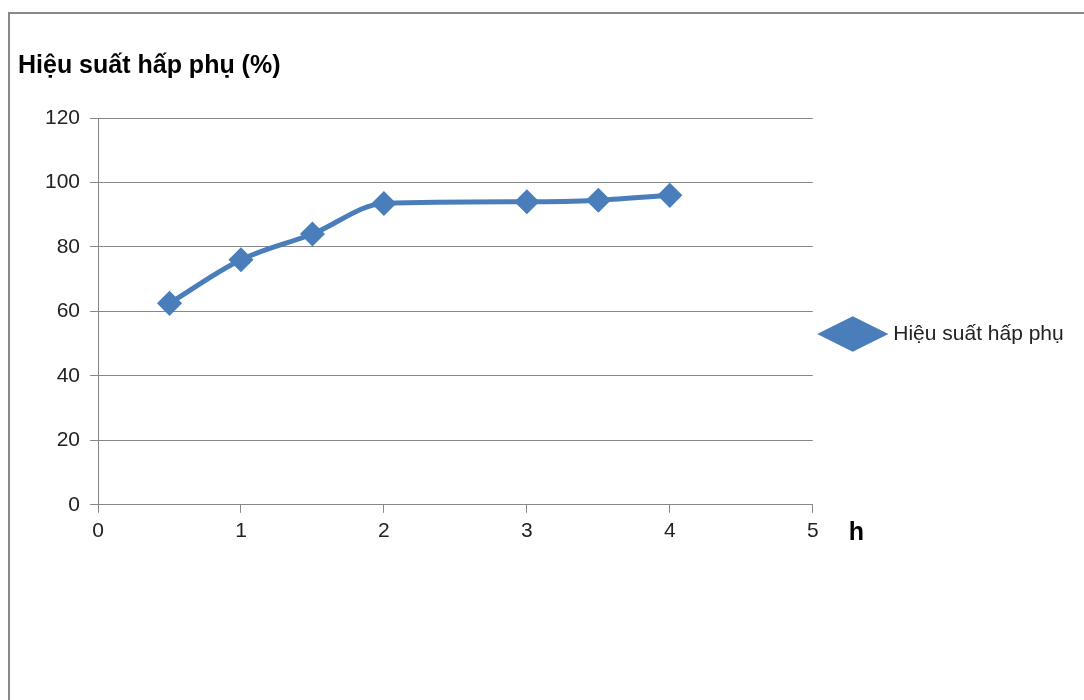 This screenshot has width=1084, height=700. Describe the element at coordinates (68, 439) in the screenshot. I see `y-tick-label: 20` at that location.